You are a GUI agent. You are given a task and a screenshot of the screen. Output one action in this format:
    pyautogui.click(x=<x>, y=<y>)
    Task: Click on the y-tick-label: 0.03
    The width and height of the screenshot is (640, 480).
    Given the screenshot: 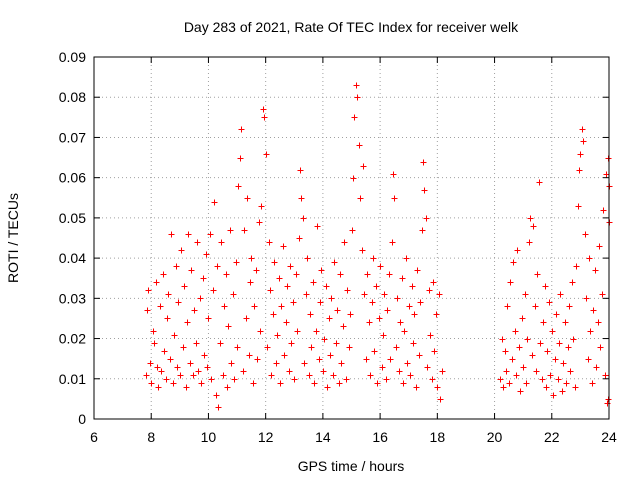 What is the action you would take?
    pyautogui.click(x=72, y=298)
    